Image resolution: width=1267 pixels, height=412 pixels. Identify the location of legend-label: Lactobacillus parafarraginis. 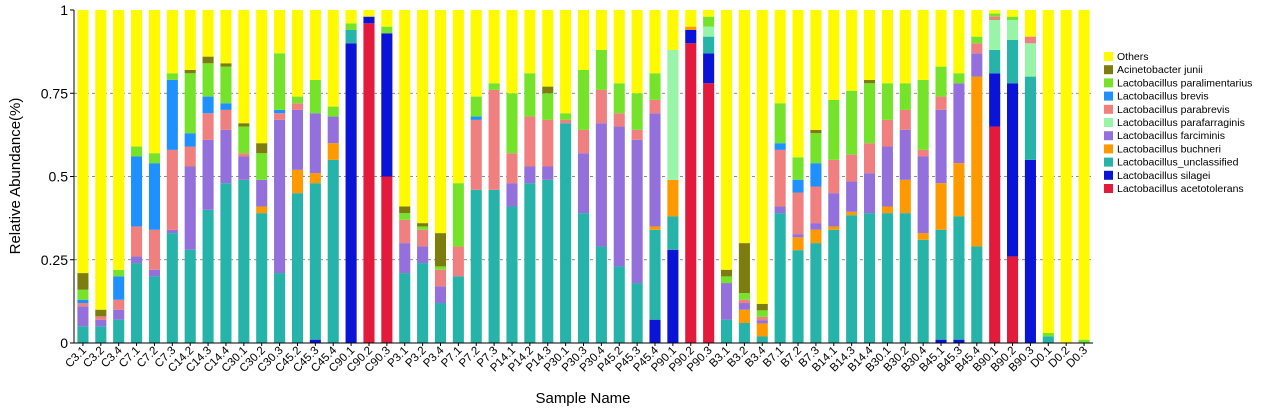
(1181, 123).